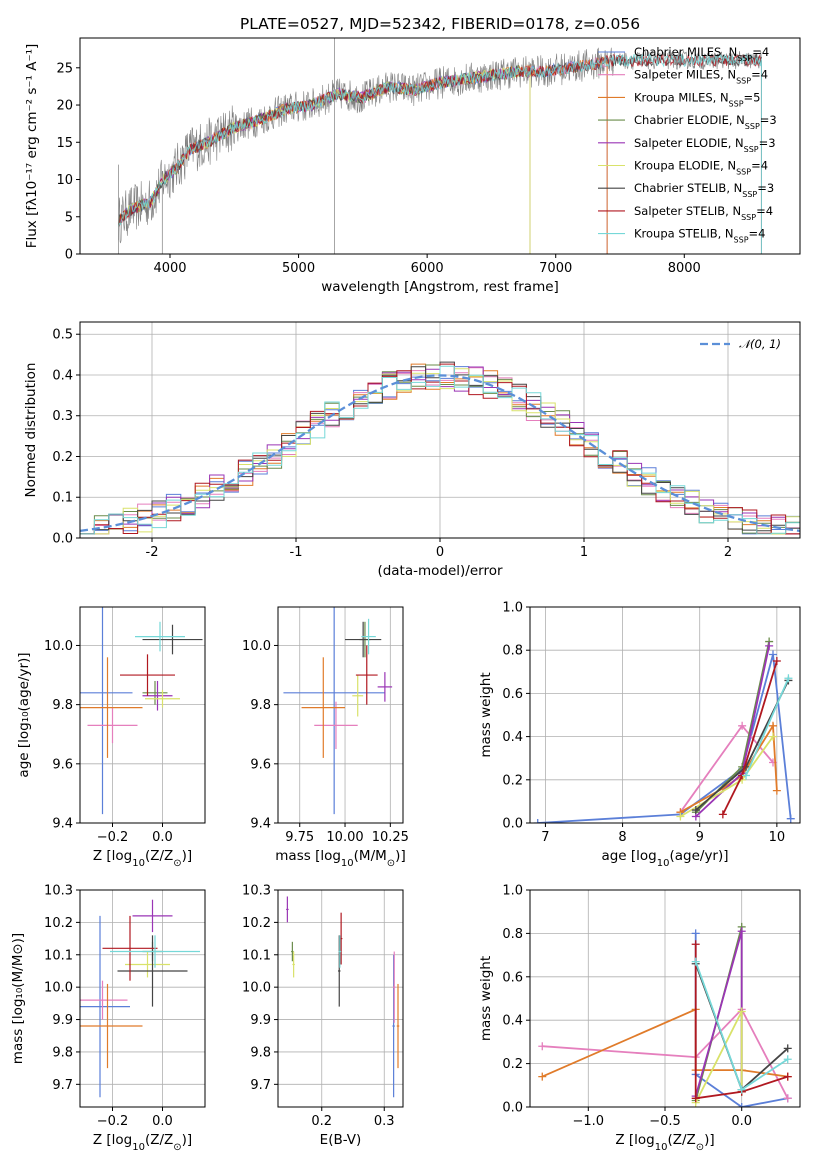  Describe the element at coordinates (663, 863) in the screenshot. I see `x-axis-label-part: 10` at that location.